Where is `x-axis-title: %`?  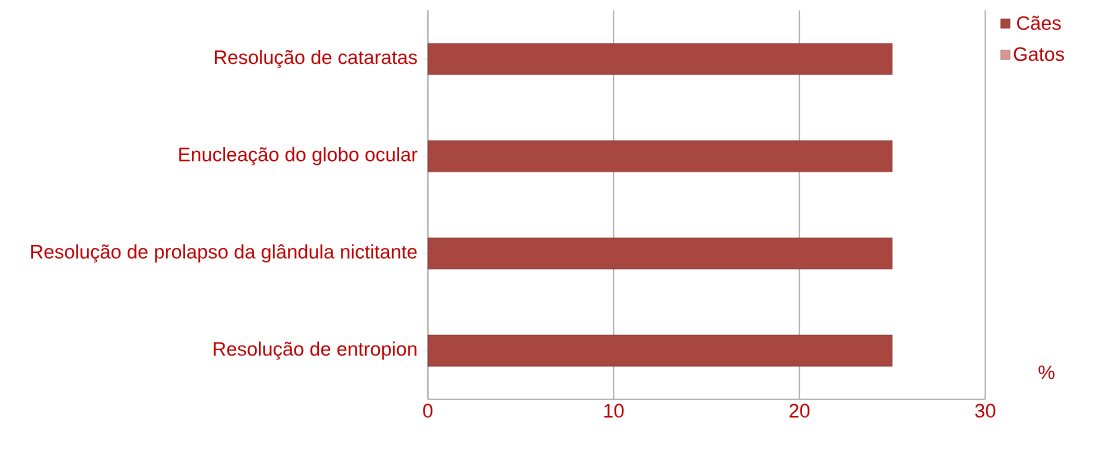 x-axis-title: % is located at coordinates (1046, 372).